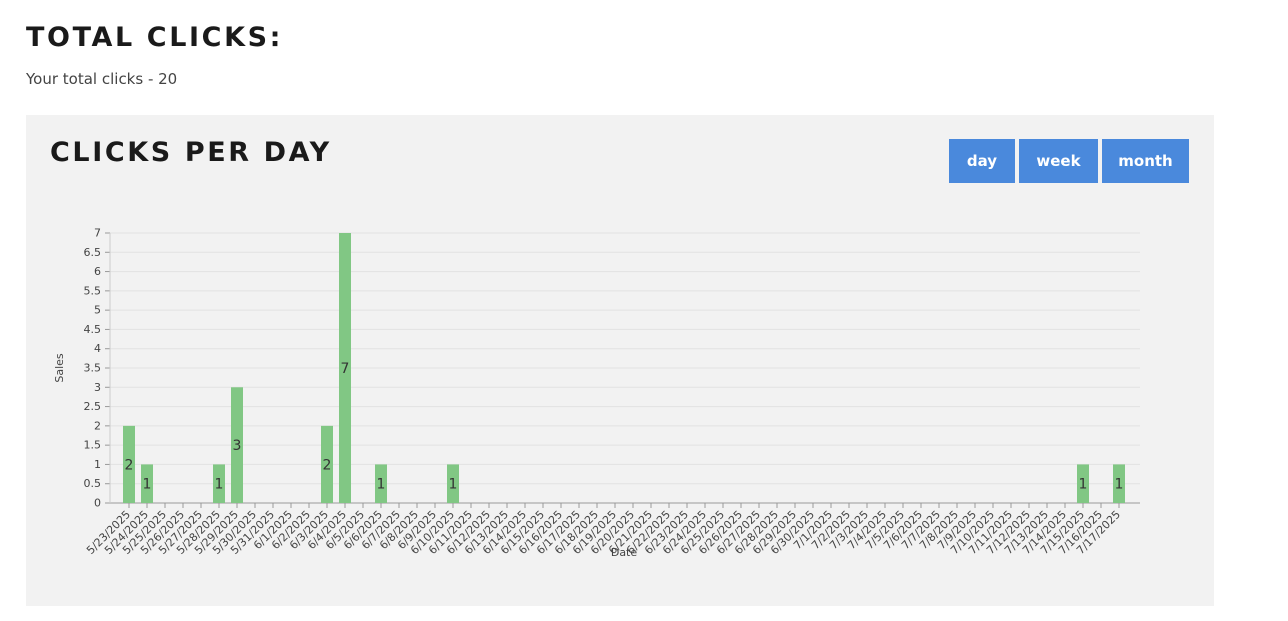  I want to click on day-button: day, so click(982, 161).